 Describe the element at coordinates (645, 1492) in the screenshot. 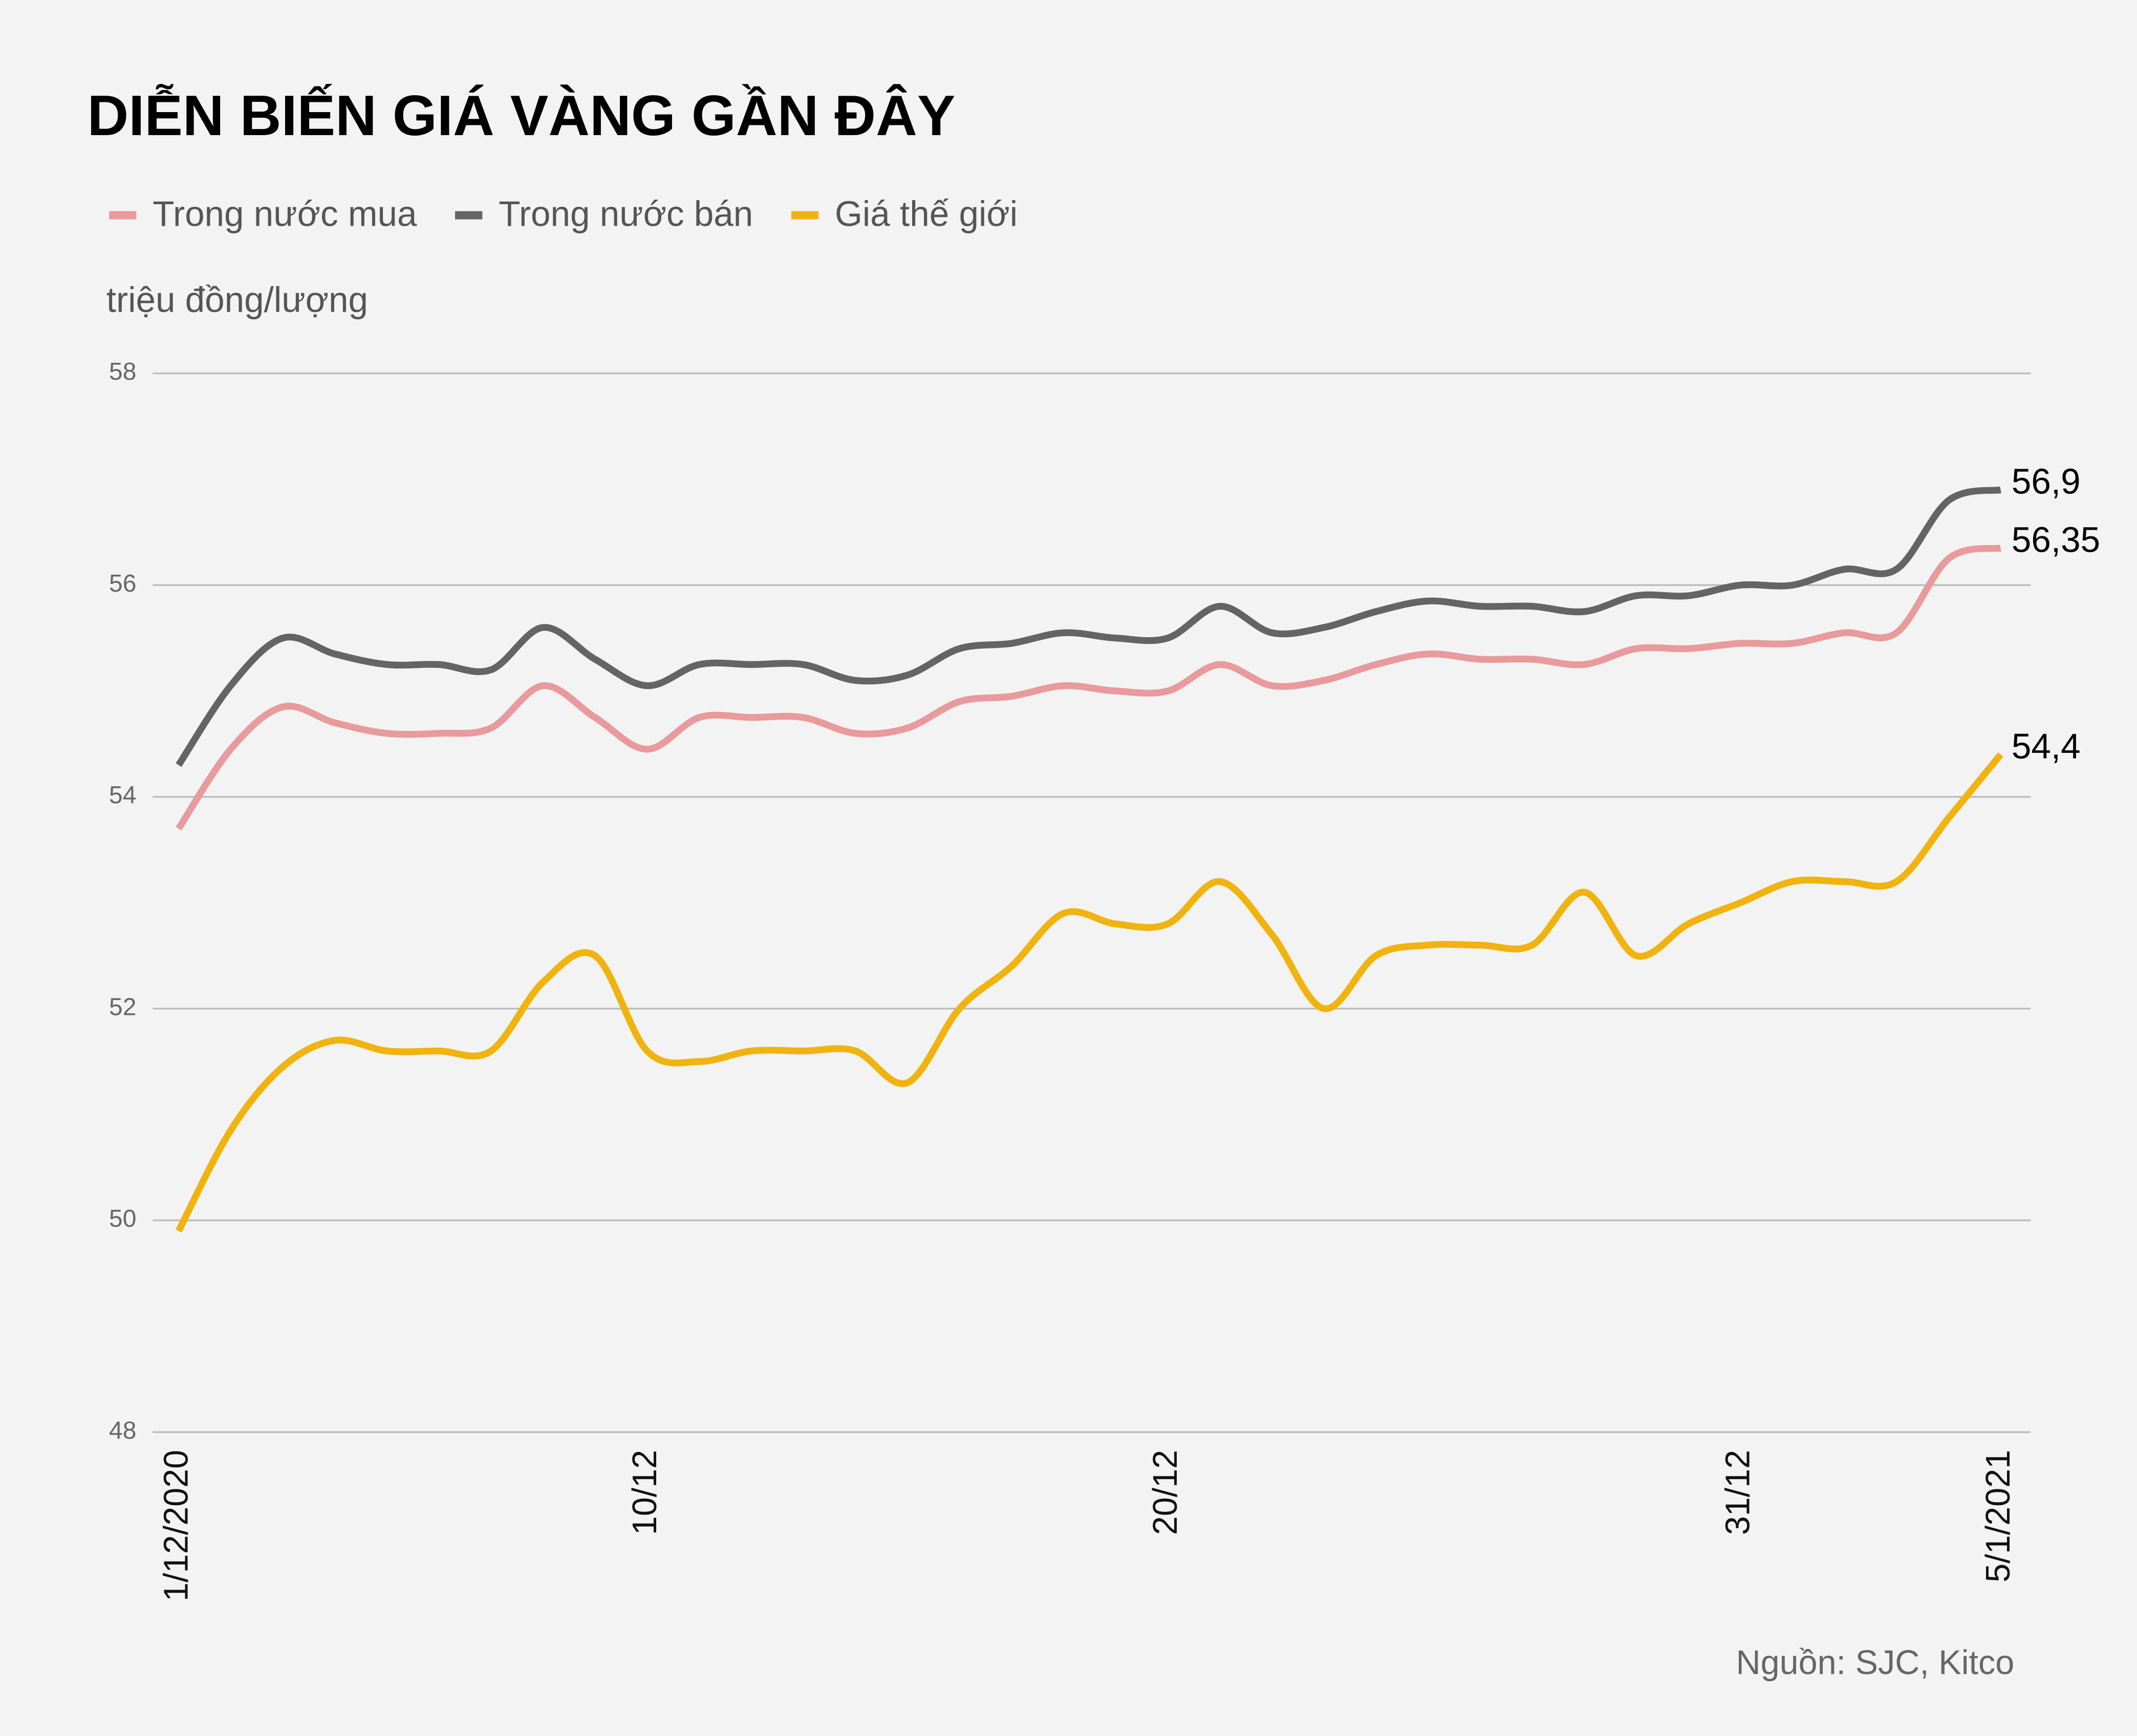

I see `x-tick-label: 10/12` at that location.